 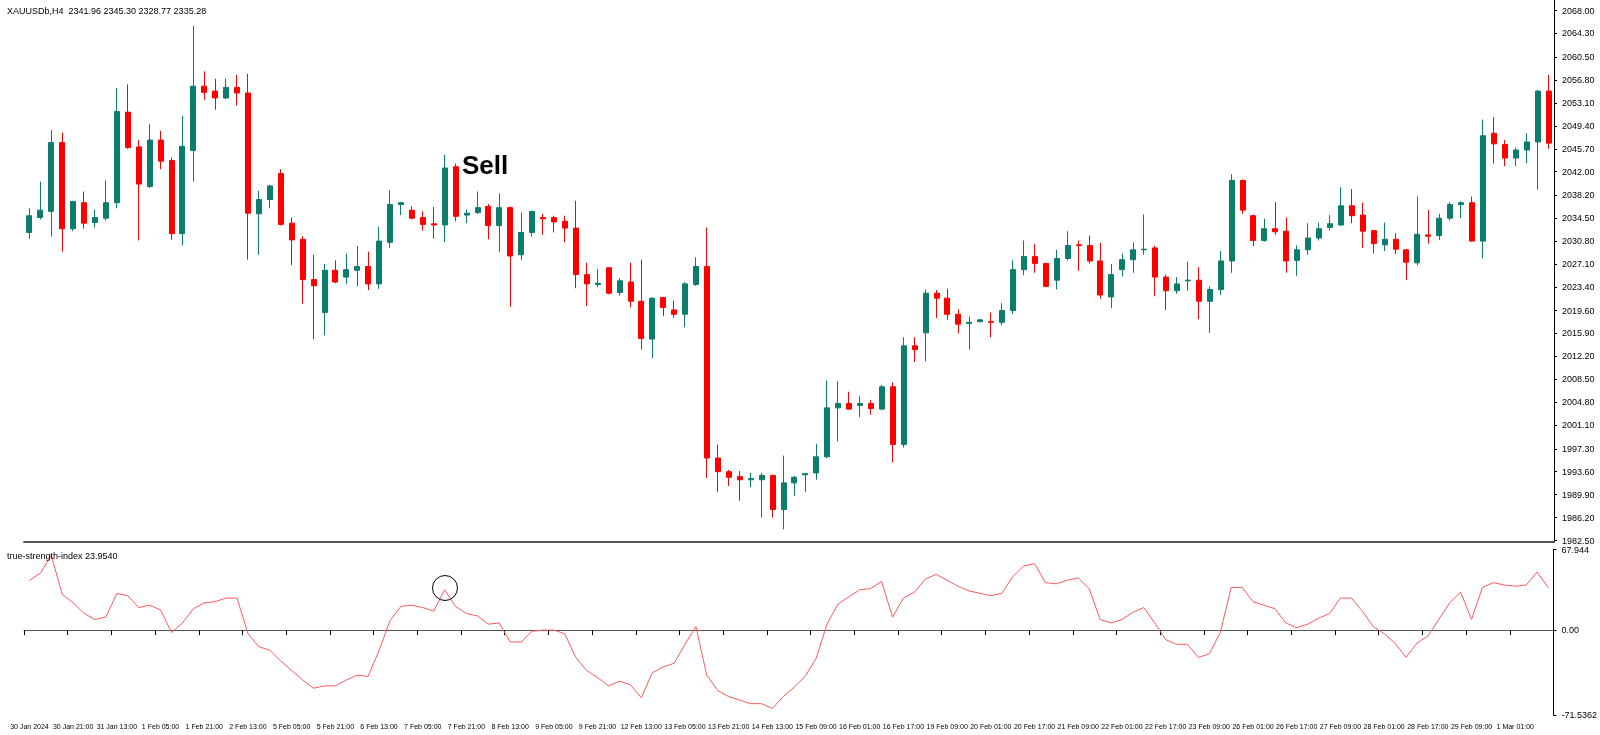 What do you see at coordinates (1578, 79) in the screenshot?
I see `y-tick-label: 2056.80` at bounding box center [1578, 79].